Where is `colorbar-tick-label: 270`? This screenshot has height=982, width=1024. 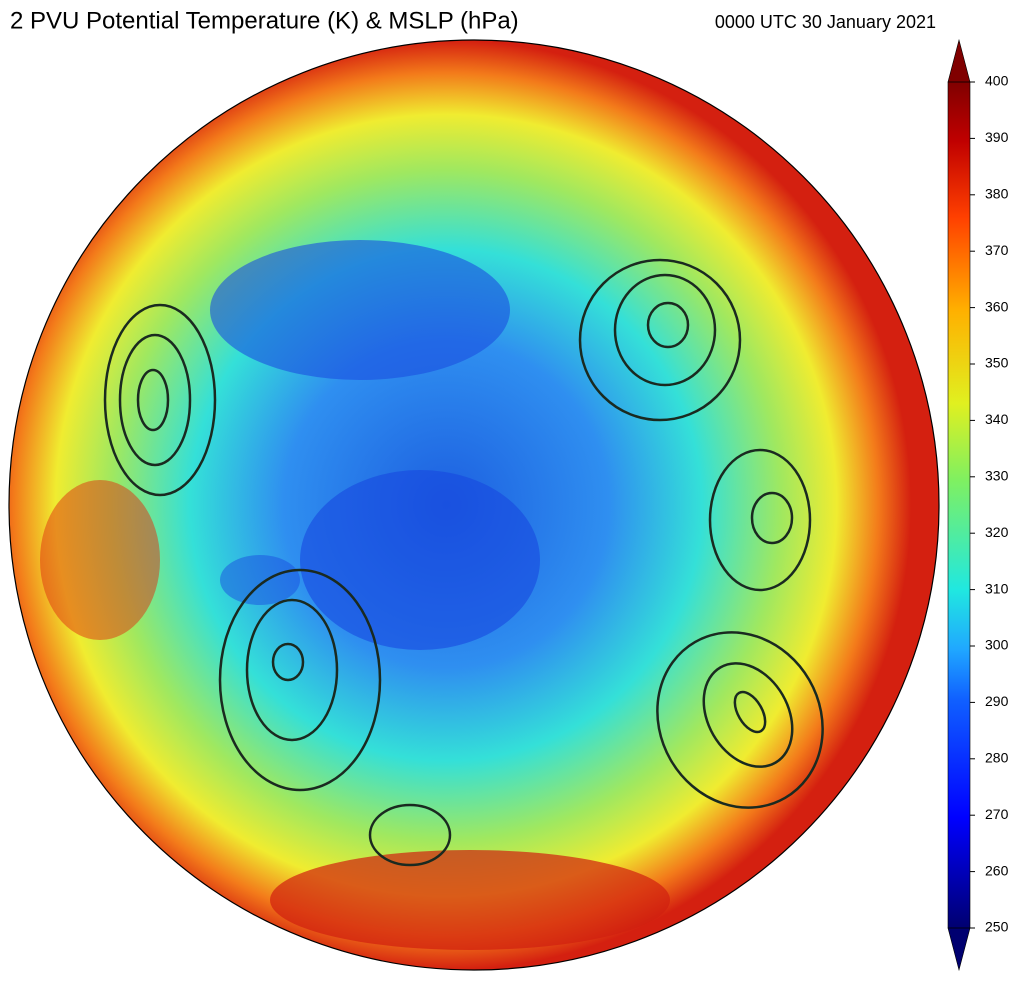
colorbar-tick-label: 270 is located at coordinates (997, 814).